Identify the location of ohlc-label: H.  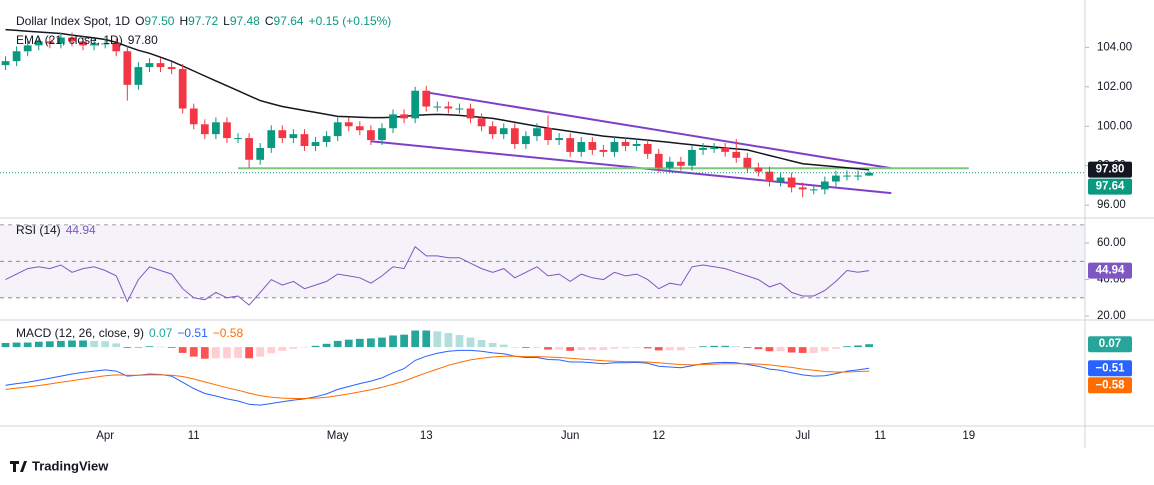
(183, 21).